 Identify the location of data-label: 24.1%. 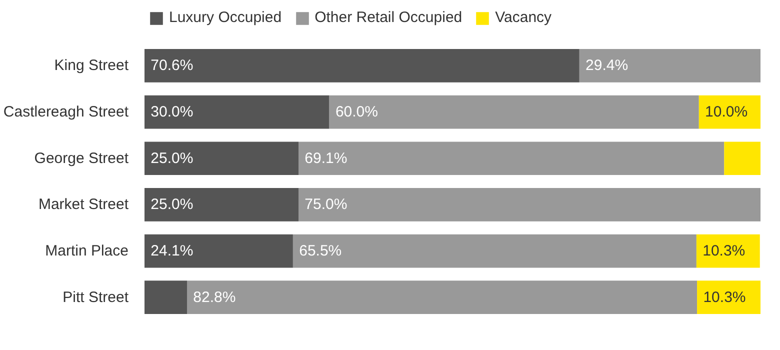
(172, 251).